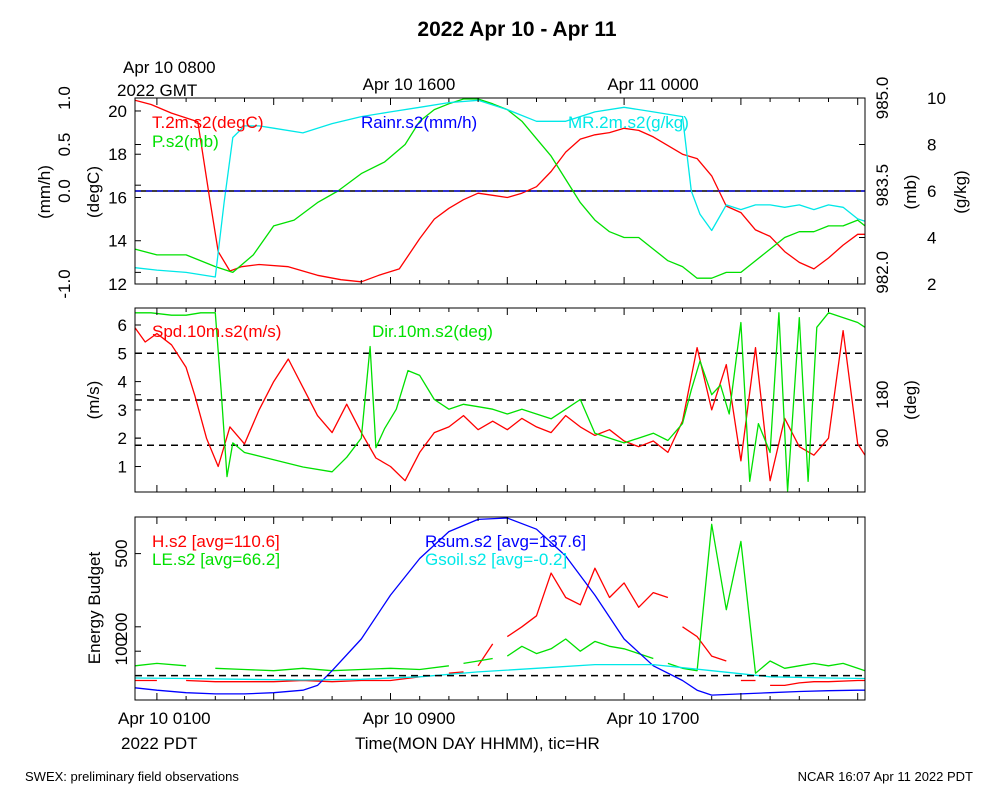 This screenshot has width=1000, height=800. I want to click on pres-tick-label: 983.5, so click(882, 185).